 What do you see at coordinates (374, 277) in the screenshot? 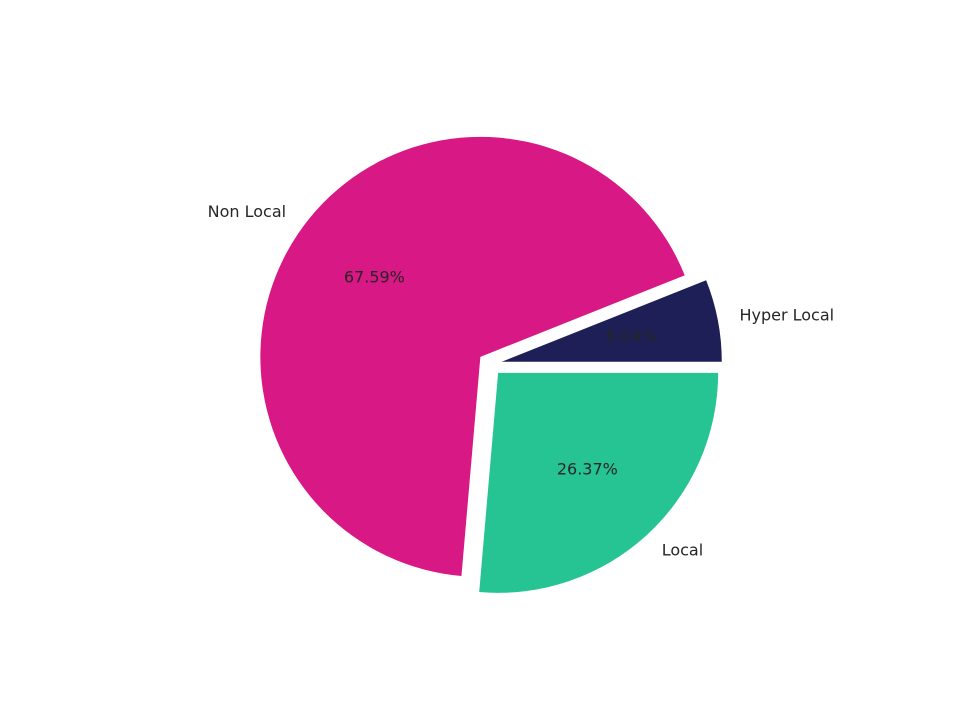
I see `value-label: 67.59%` at bounding box center [374, 277].